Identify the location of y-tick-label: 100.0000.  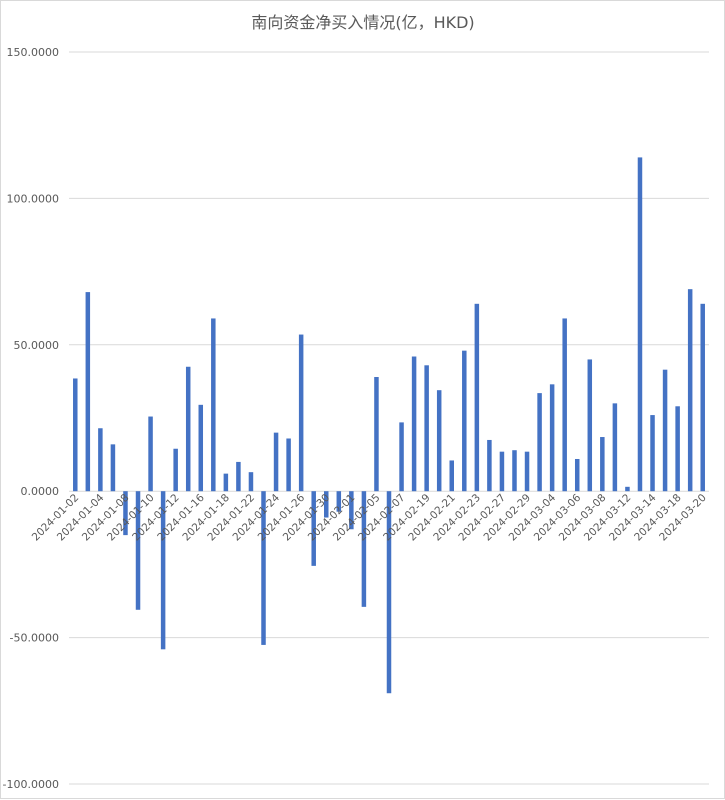
(33, 198).